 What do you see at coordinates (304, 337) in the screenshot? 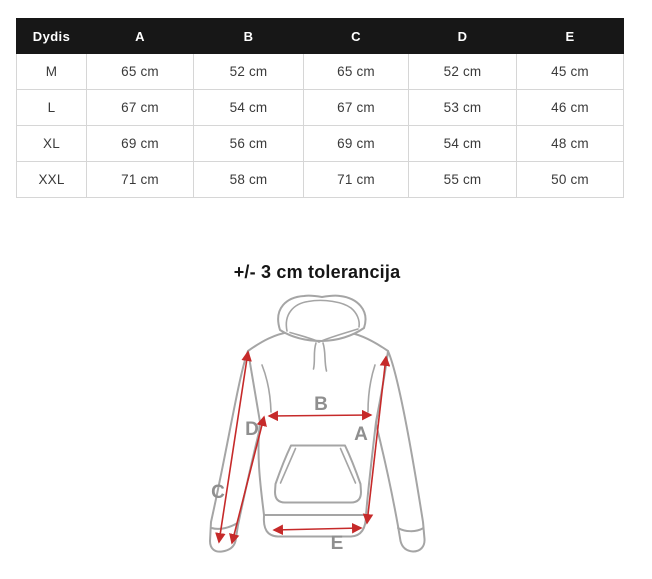
I see `hood-opening-left` at bounding box center [304, 337].